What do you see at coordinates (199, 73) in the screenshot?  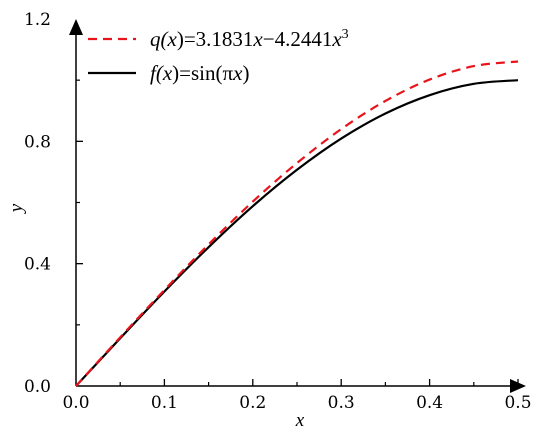 I see `legend-label-f: f(x)=sin(πx)` at bounding box center [199, 73].